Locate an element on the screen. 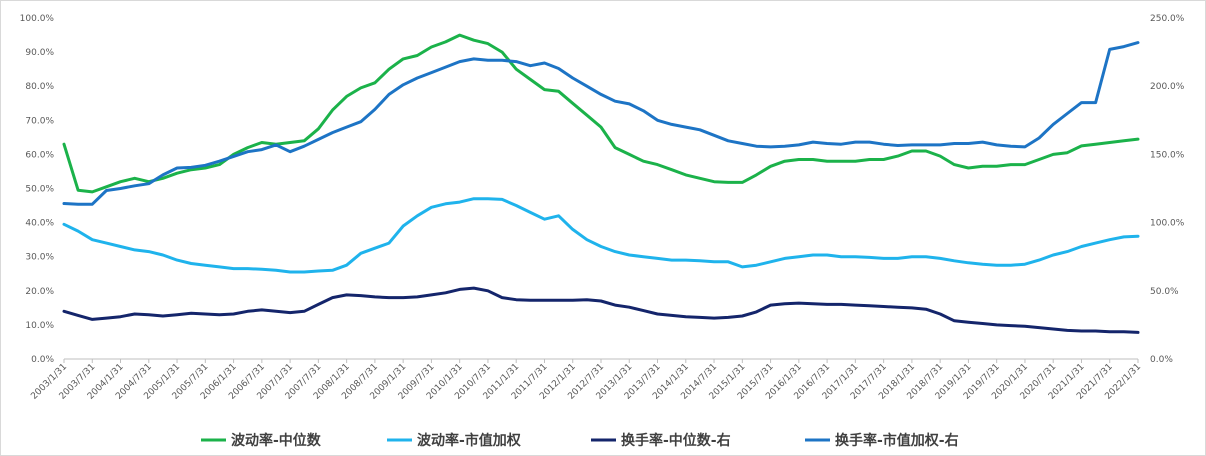 This screenshot has height=456, width=1206. right-axis-tick-label: 150.0% is located at coordinates (1167, 155).